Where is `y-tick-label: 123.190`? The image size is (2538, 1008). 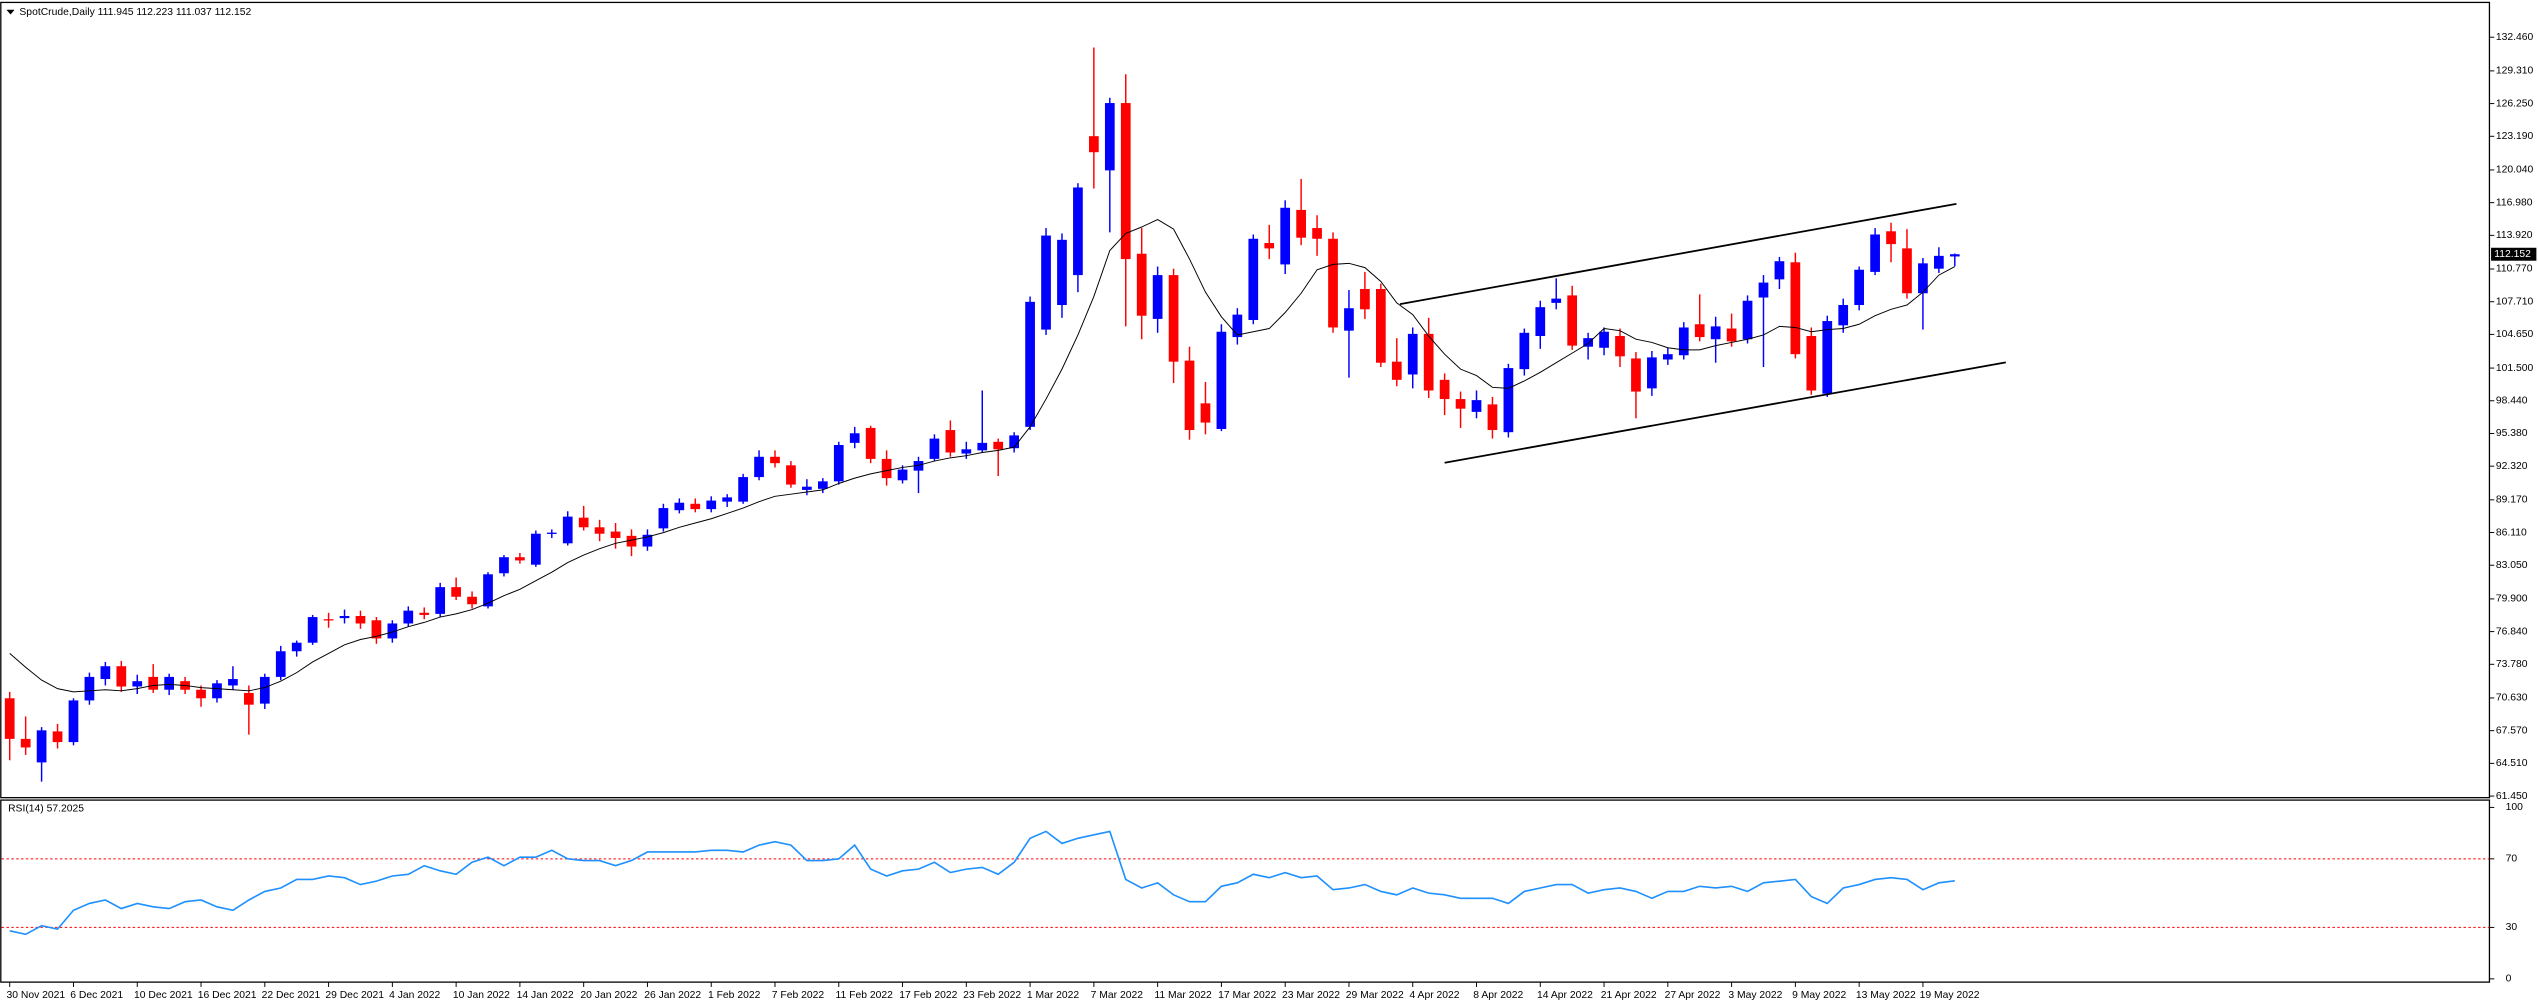
y-tick-label: 123.190 is located at coordinates (2515, 136).